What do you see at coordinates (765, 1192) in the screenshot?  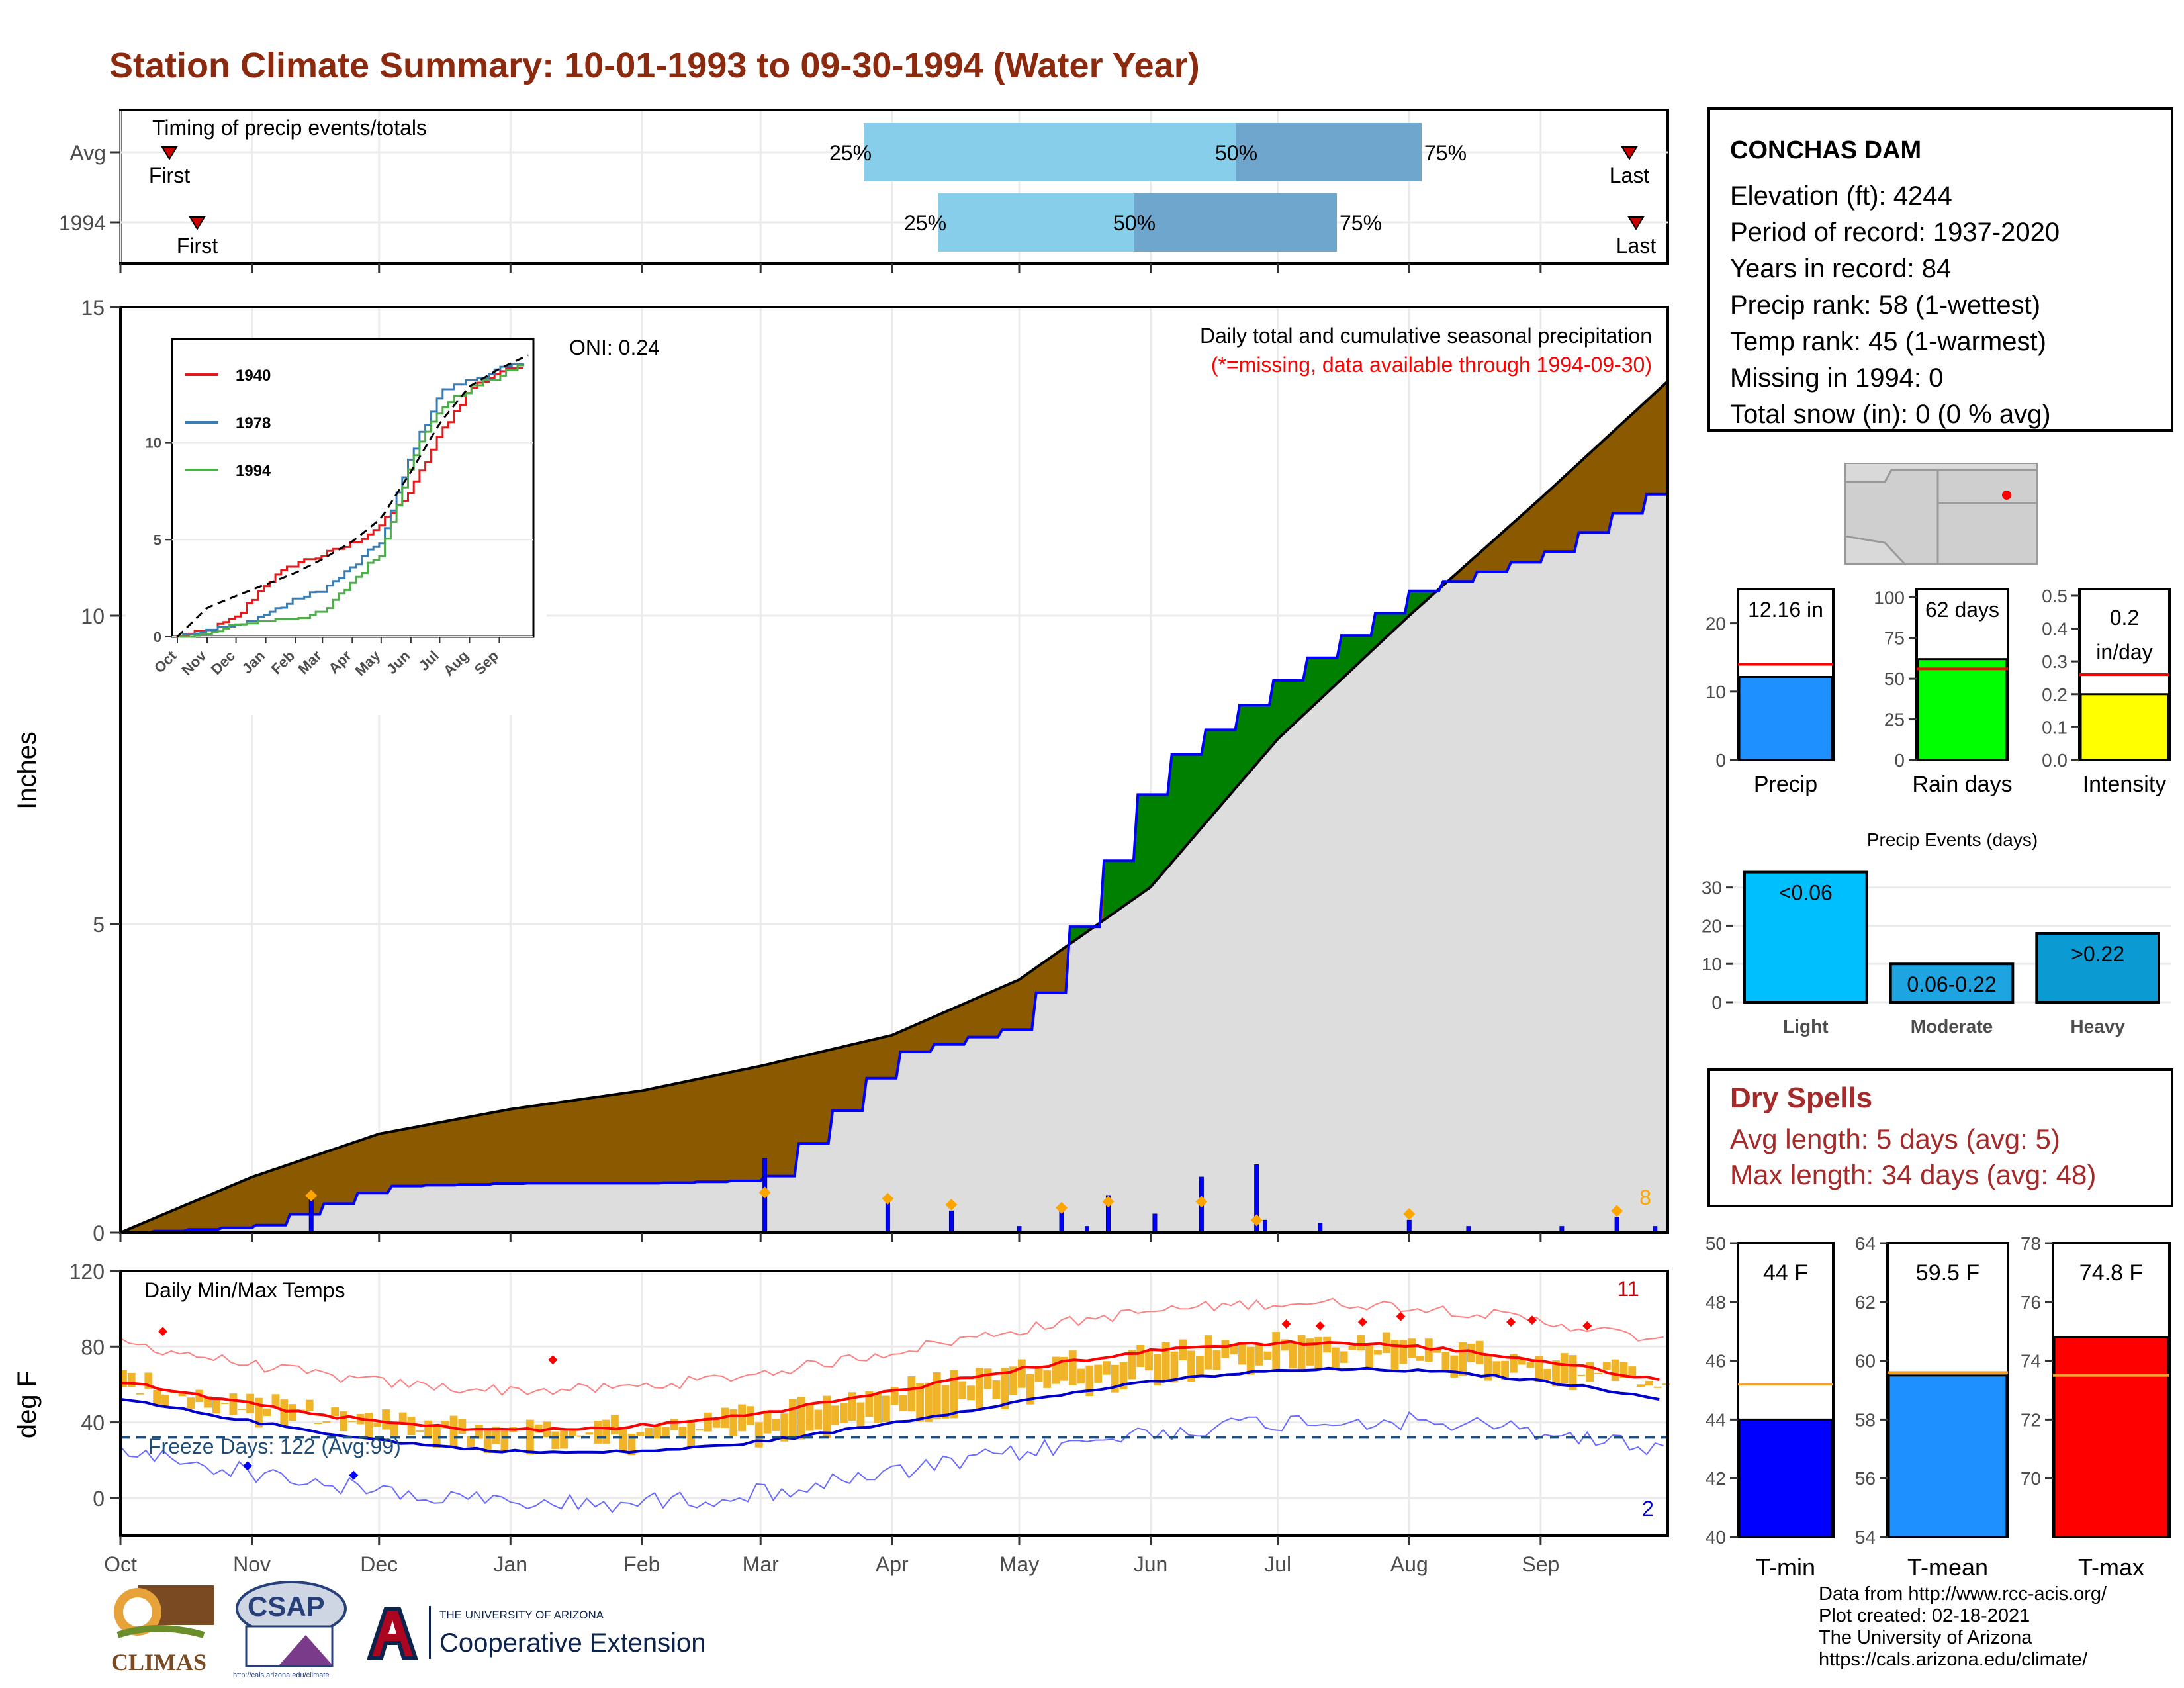 I see `record-marker` at bounding box center [765, 1192].